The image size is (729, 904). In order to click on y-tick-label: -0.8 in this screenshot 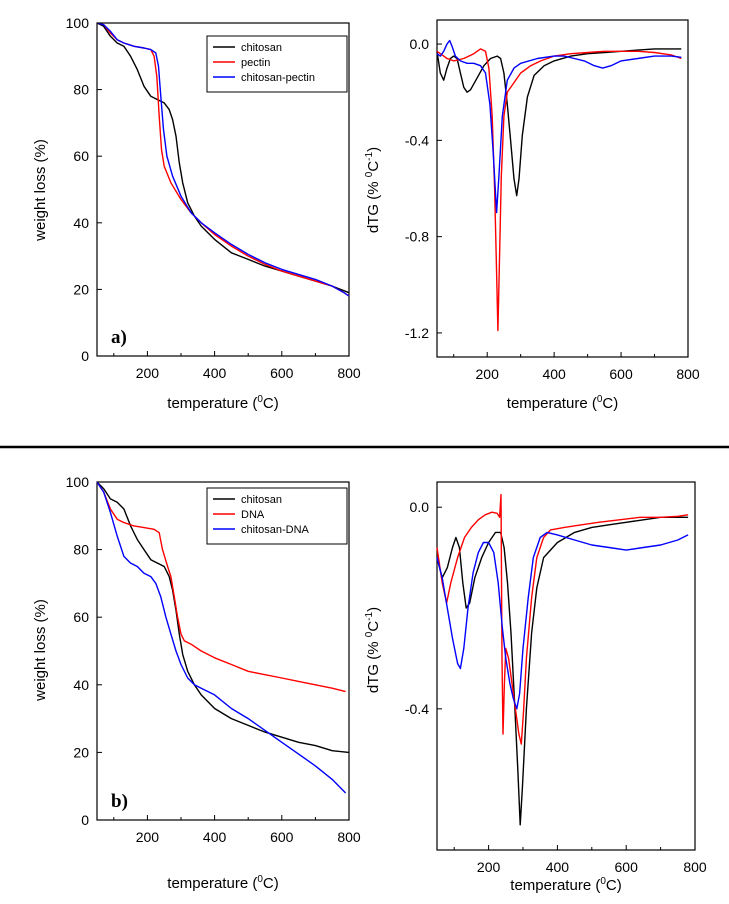, I will do `click(417, 237)`.